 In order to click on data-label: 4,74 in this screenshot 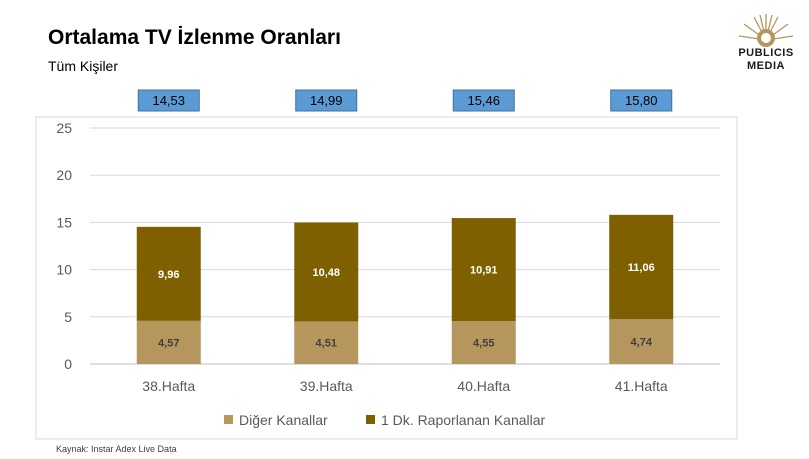, I will do `click(642, 343)`.